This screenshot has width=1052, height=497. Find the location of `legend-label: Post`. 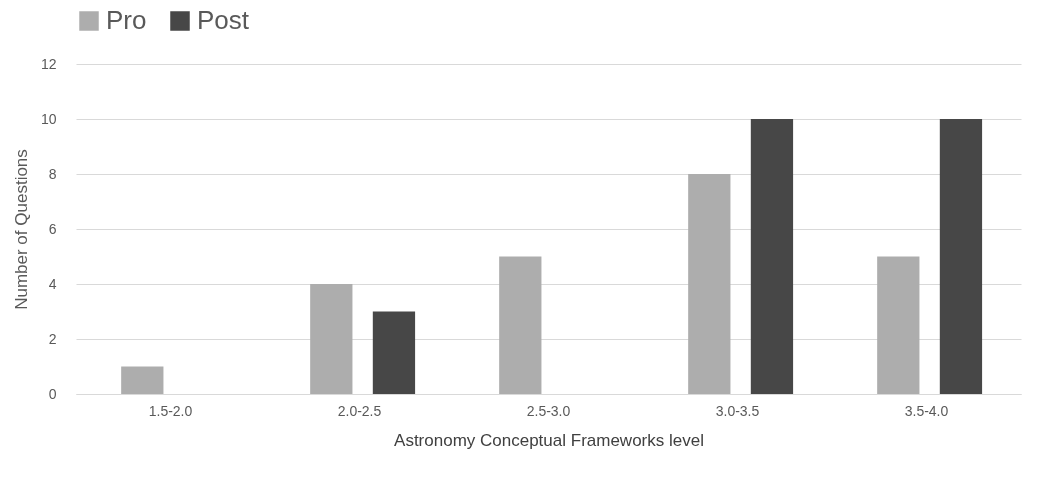

legend-label: Post is located at coordinates (223, 20).